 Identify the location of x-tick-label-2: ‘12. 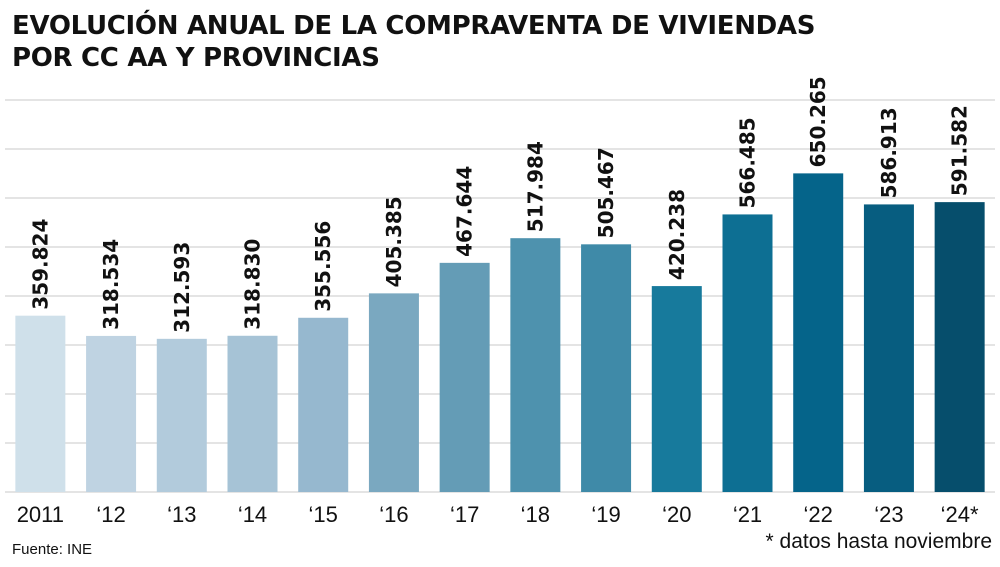
(110, 514).